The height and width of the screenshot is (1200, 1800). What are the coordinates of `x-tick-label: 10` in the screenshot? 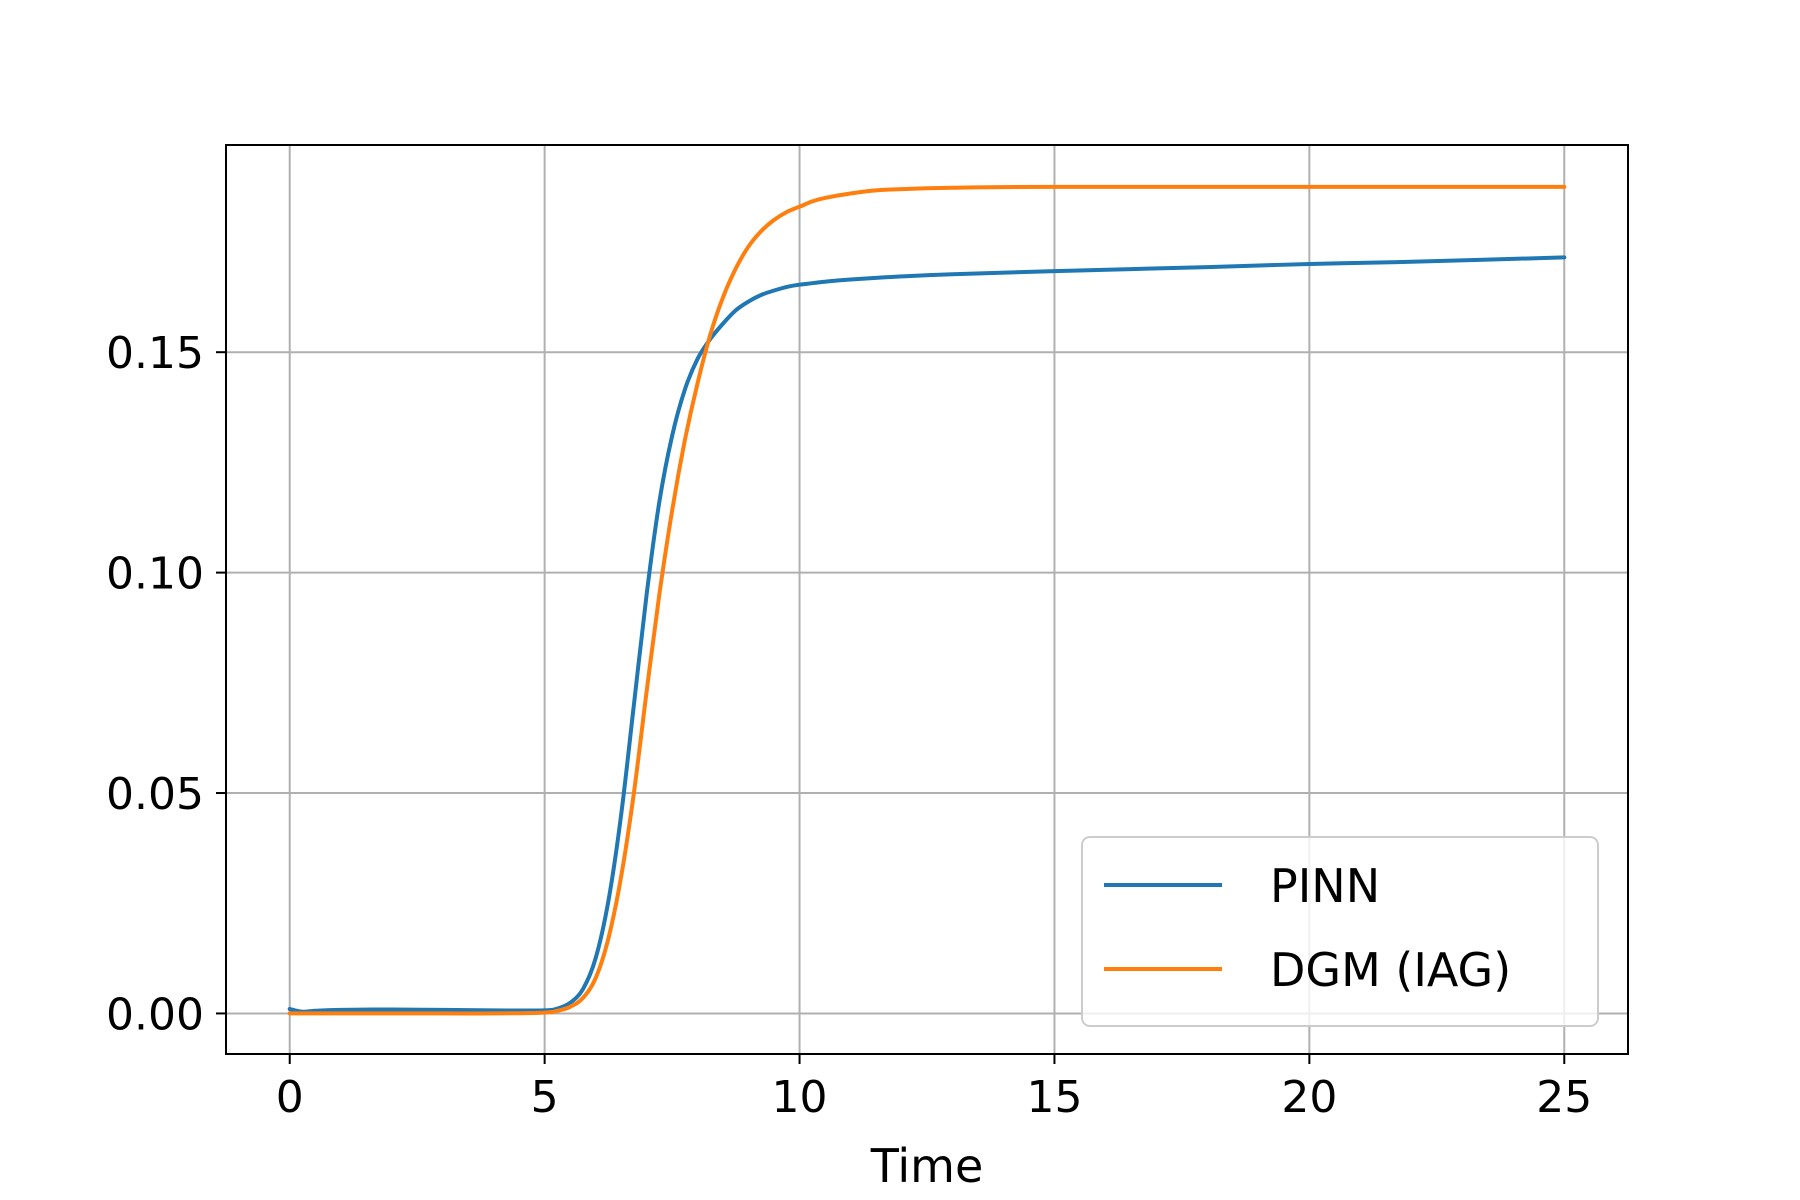 It's located at (800, 1097).